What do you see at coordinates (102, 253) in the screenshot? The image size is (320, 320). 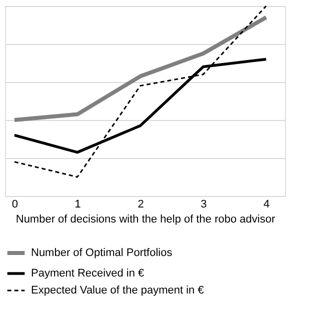 I see `legend-label: Number of Optimal Portfolios` at bounding box center [102, 253].